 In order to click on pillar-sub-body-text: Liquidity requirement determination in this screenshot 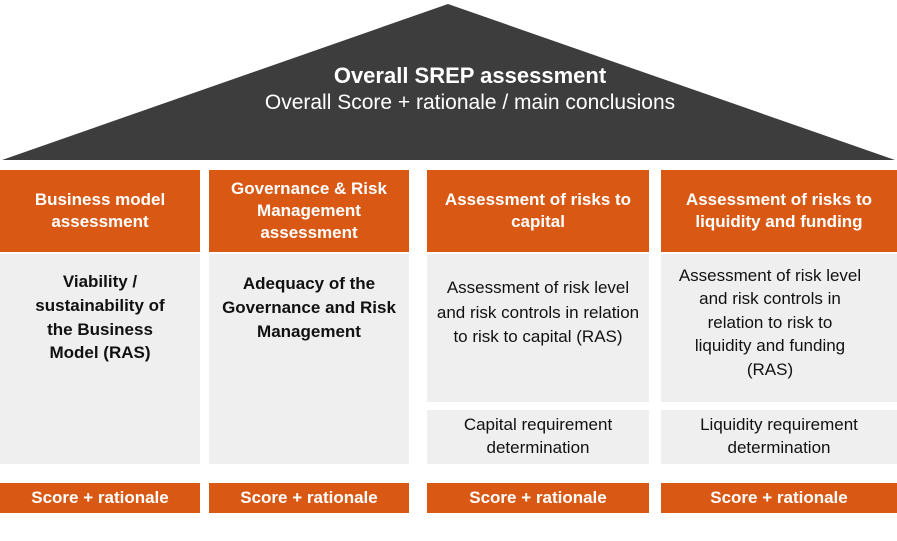, I will do `click(779, 436)`.